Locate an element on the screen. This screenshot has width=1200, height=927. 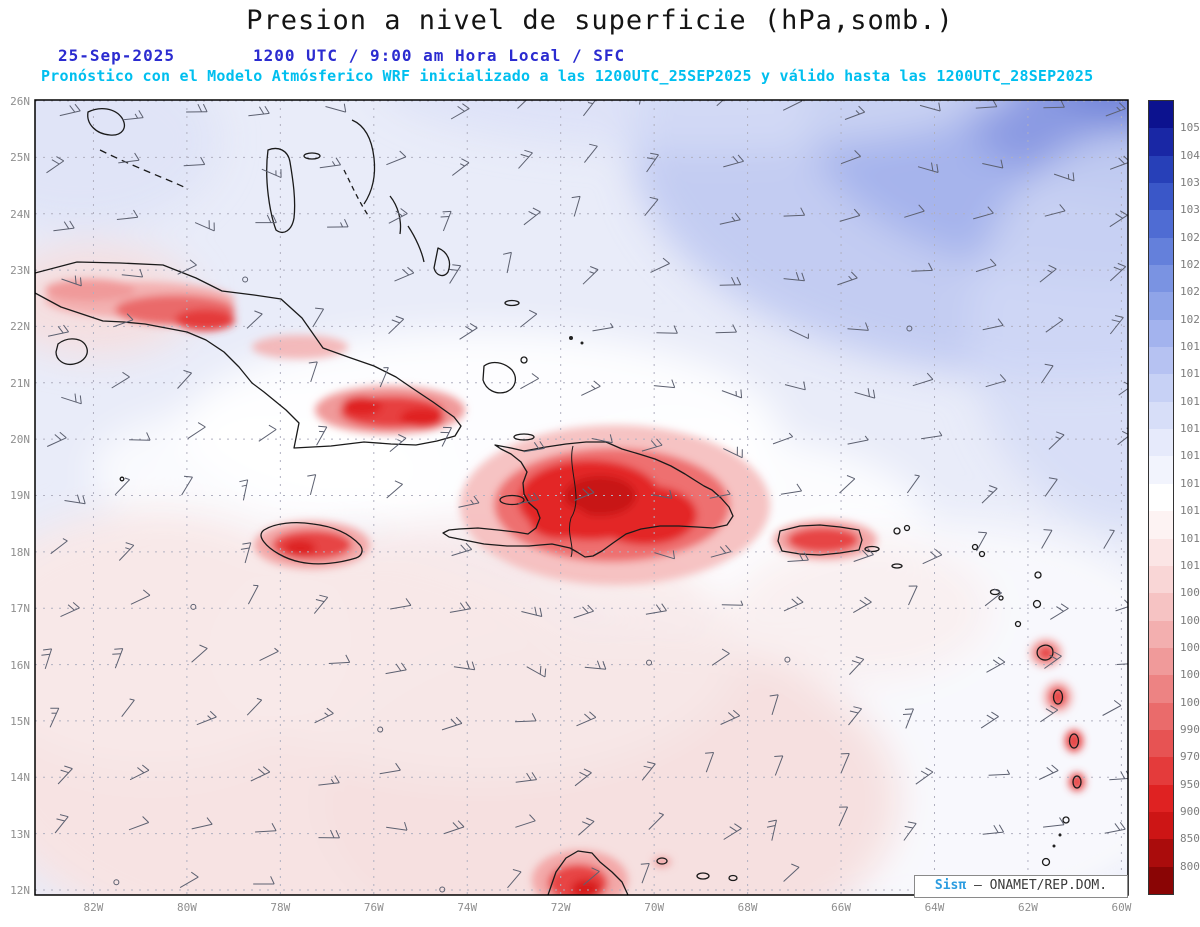
colorbar-value-label: 850 is located at coordinates (1190, 839).